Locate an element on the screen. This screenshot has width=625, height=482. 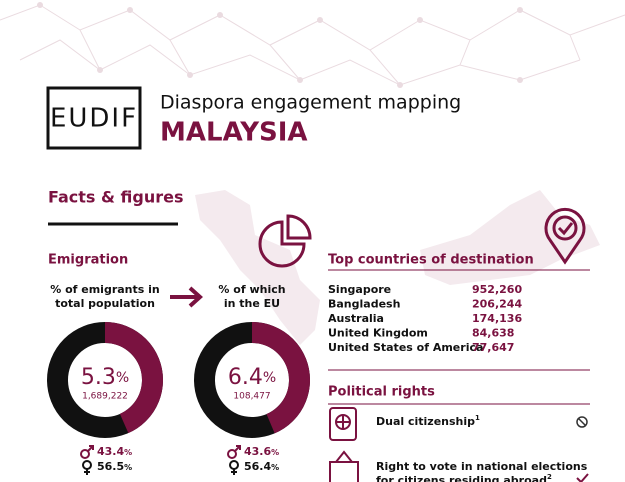
country-count: 77,647 is located at coordinates (493, 347).